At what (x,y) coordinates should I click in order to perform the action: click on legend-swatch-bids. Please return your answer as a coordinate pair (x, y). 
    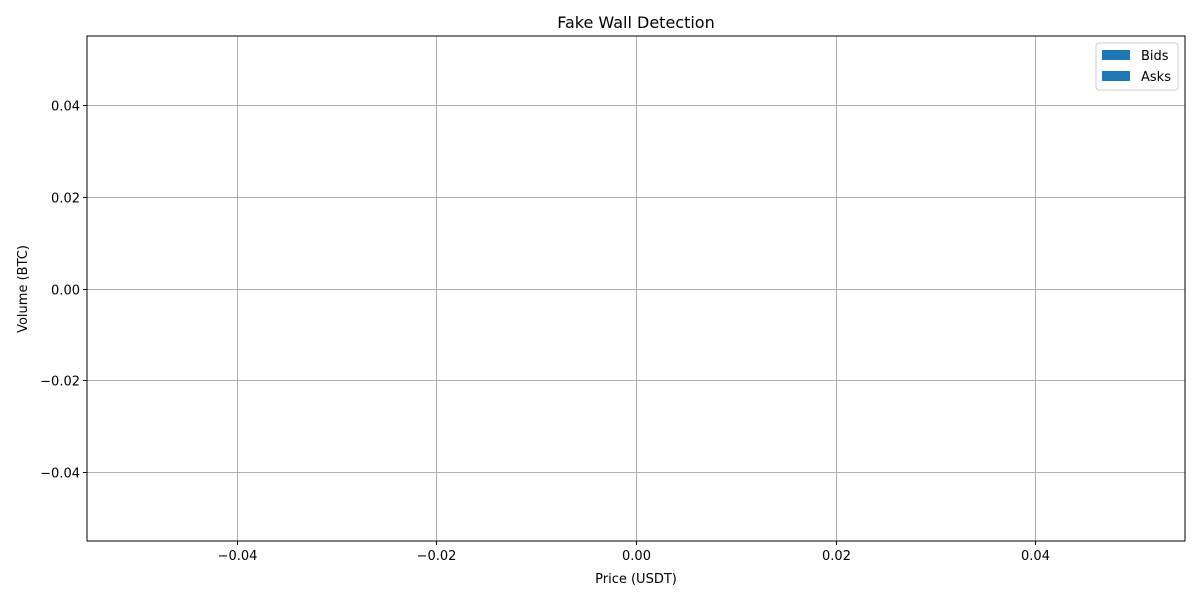
    Looking at the image, I should click on (1116, 55).